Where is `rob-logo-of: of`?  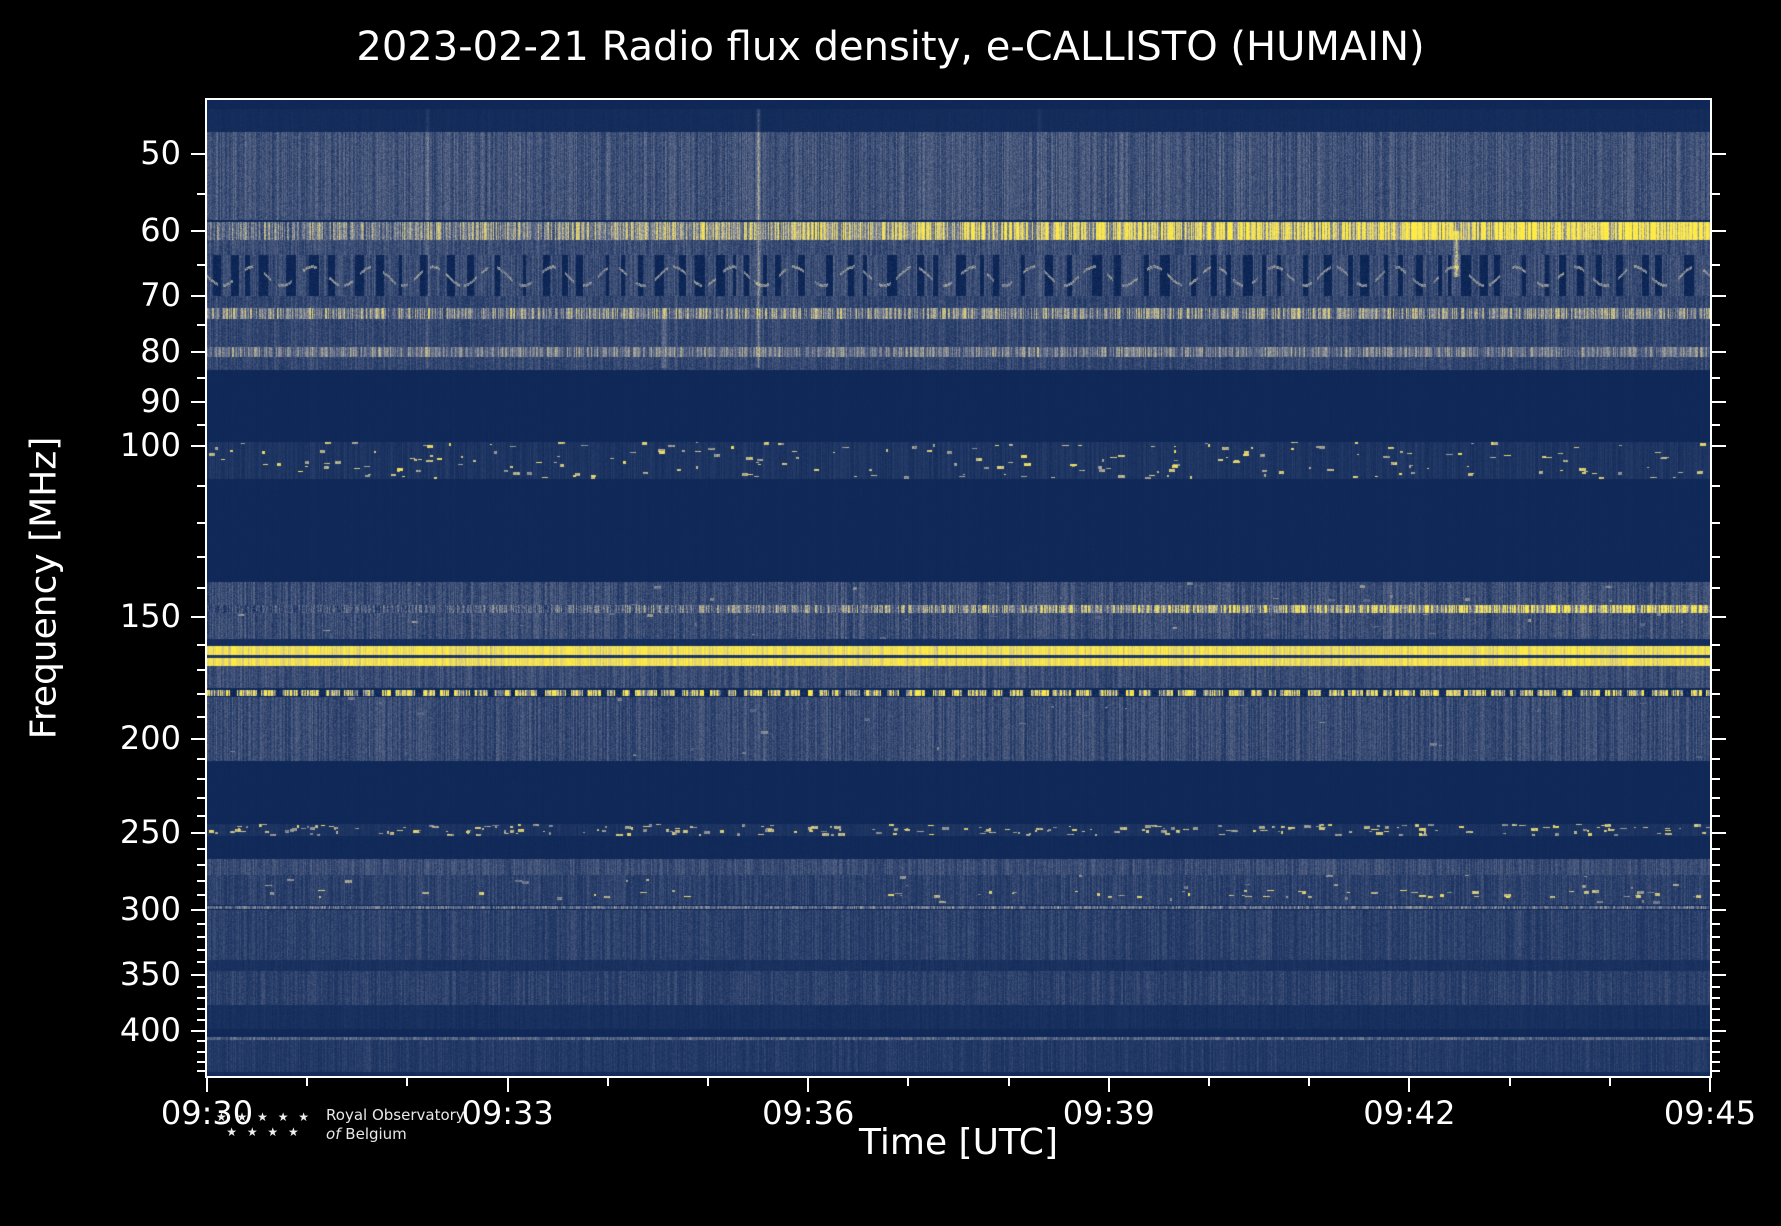 rob-logo-of: of is located at coordinates (333, 1134).